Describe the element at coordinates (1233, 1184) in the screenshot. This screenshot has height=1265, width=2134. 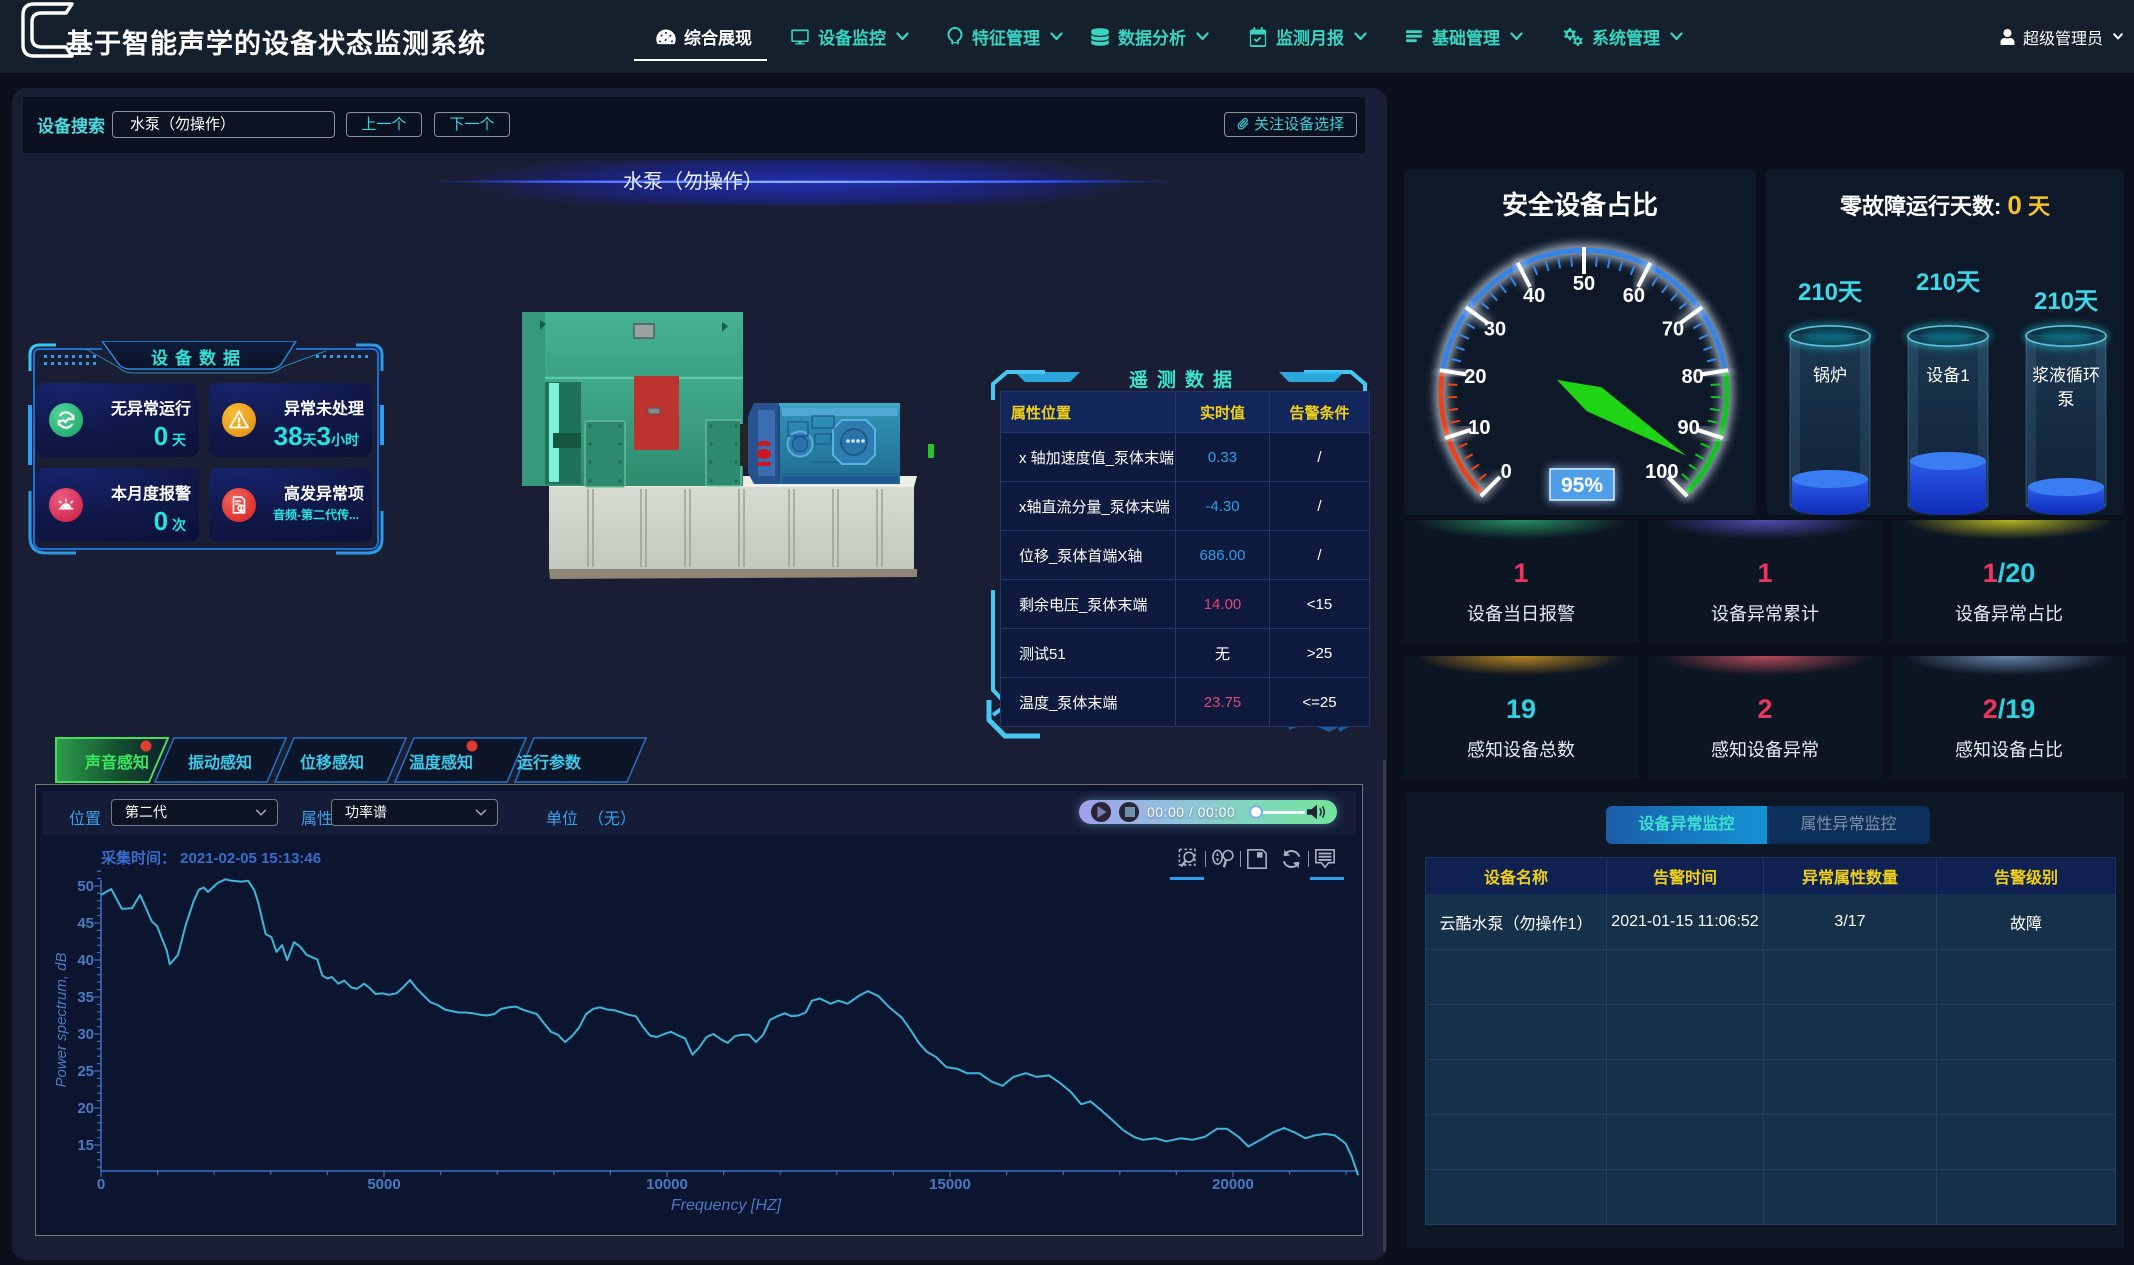
I see `svg-text: 20000` at that location.